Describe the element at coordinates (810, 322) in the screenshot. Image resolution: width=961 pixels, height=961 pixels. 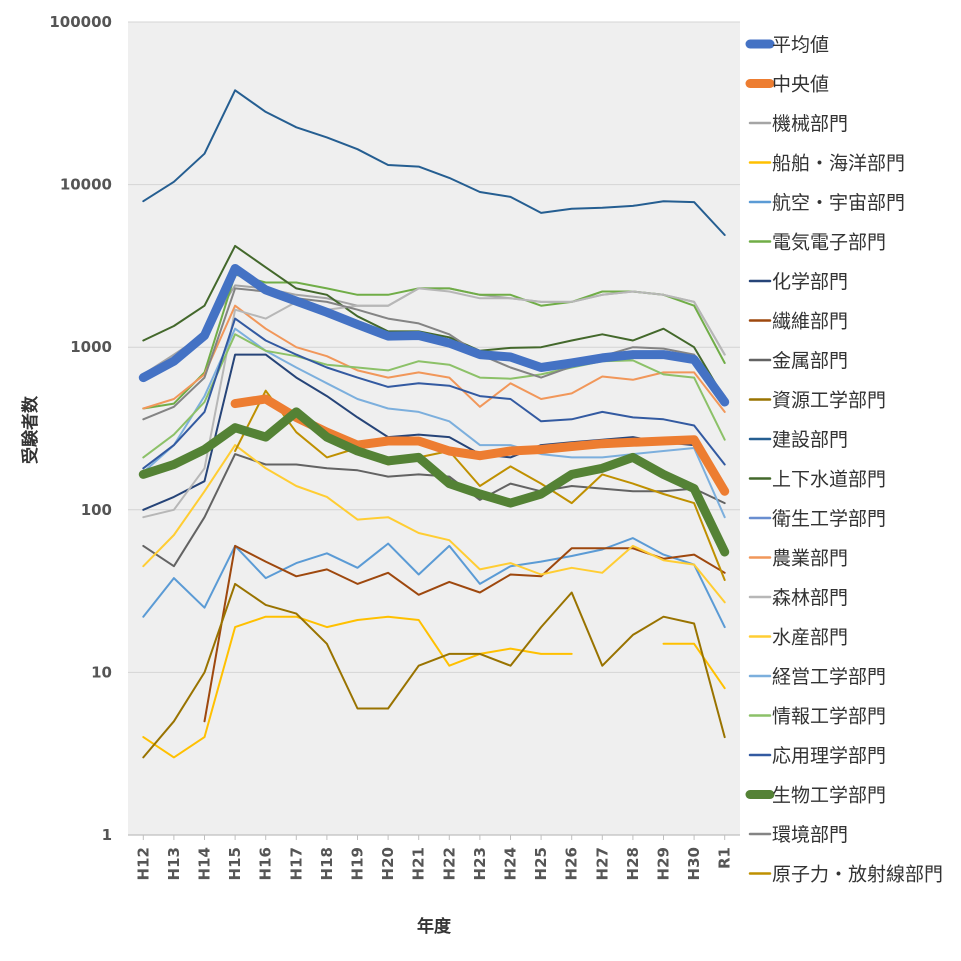
I see `legend-label: 繊維部門` at that location.